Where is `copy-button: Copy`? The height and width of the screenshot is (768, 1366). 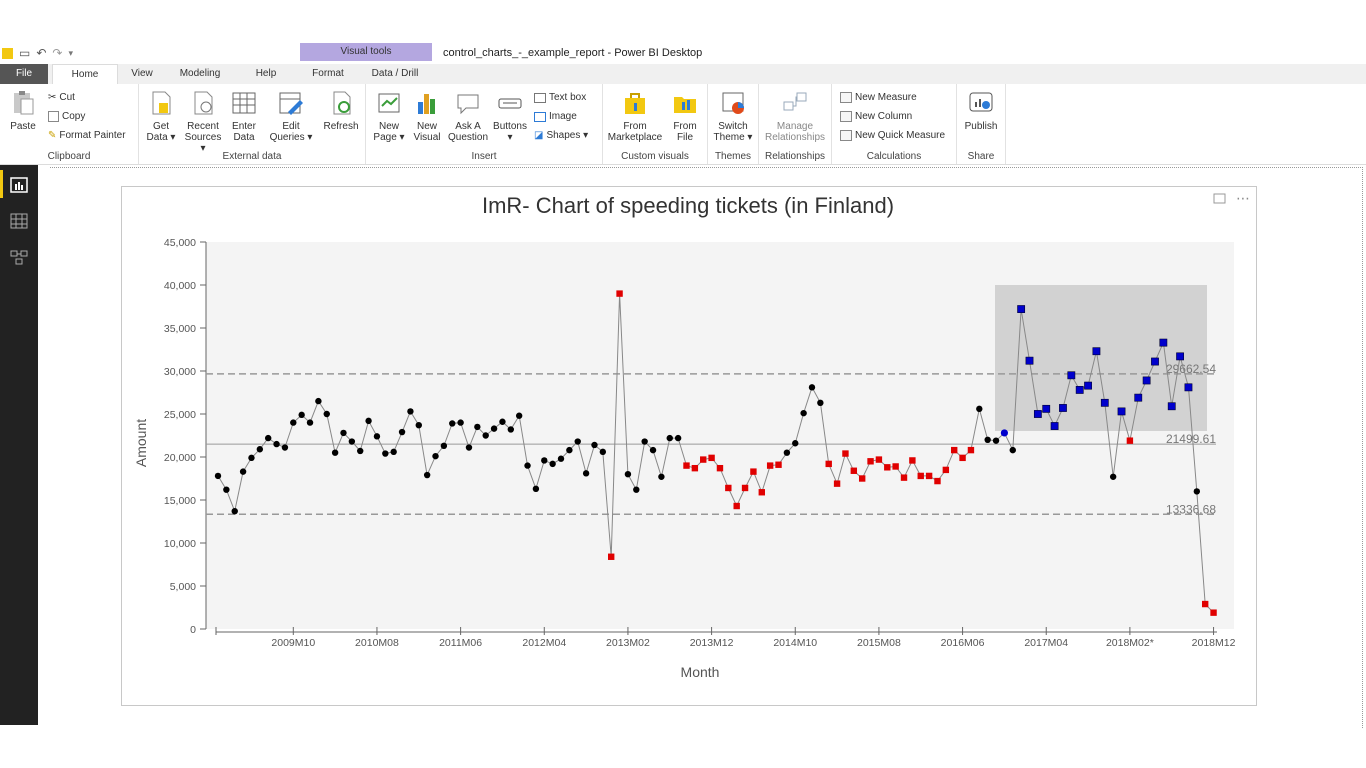
copy-button: Copy is located at coordinates (66, 116).